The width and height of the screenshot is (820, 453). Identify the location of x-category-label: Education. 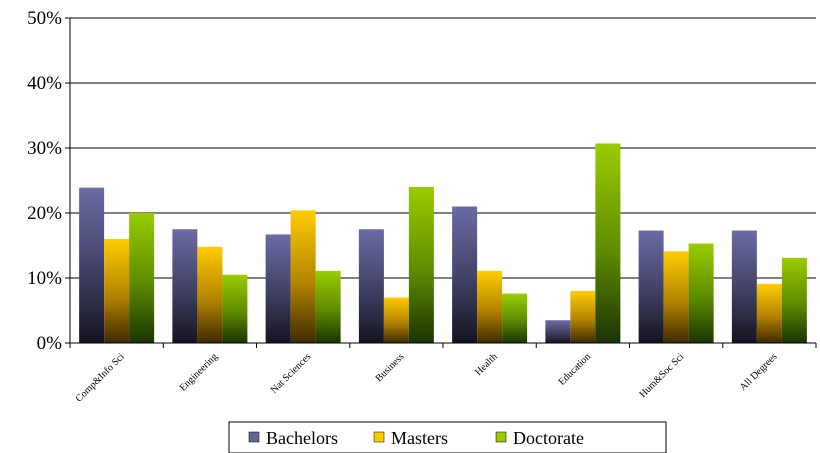
(575, 369).